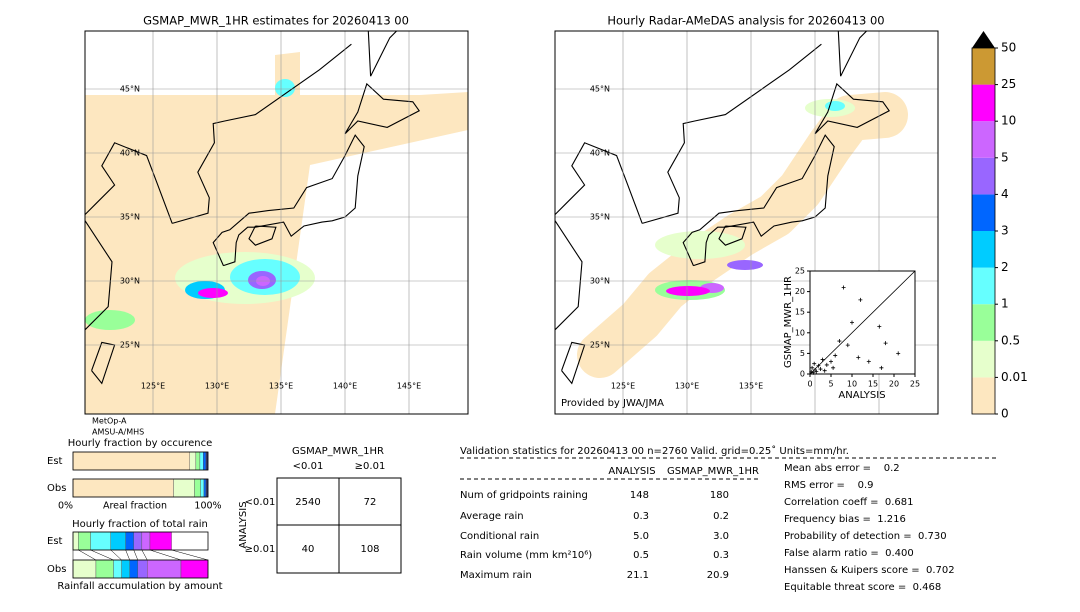 The image size is (1080, 612). Describe the element at coordinates (862, 322) in the screenshot. I see `diagonal` at that location.